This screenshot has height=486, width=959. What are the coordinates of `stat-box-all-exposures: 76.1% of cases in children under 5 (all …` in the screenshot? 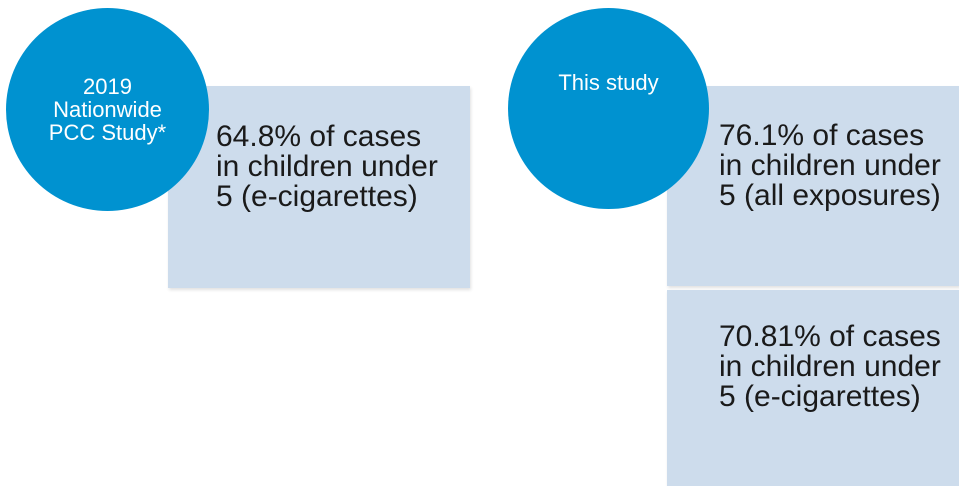 It's located at (813, 186).